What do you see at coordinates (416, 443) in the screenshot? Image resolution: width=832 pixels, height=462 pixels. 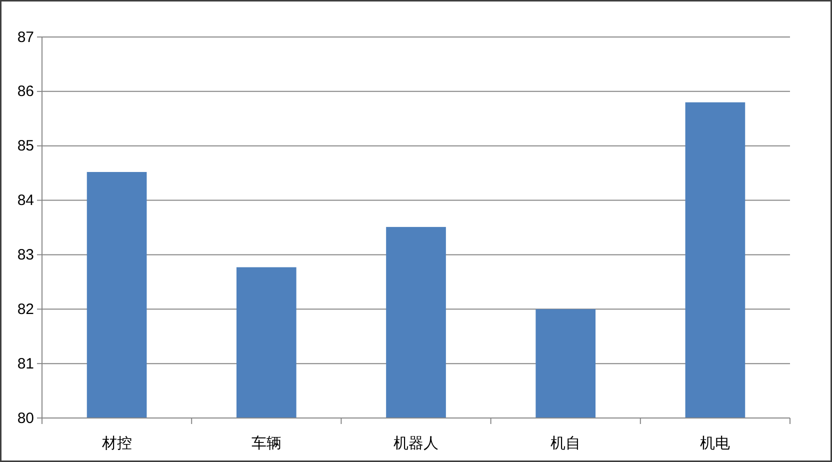 I see `x-tick-label: 机器人` at bounding box center [416, 443].